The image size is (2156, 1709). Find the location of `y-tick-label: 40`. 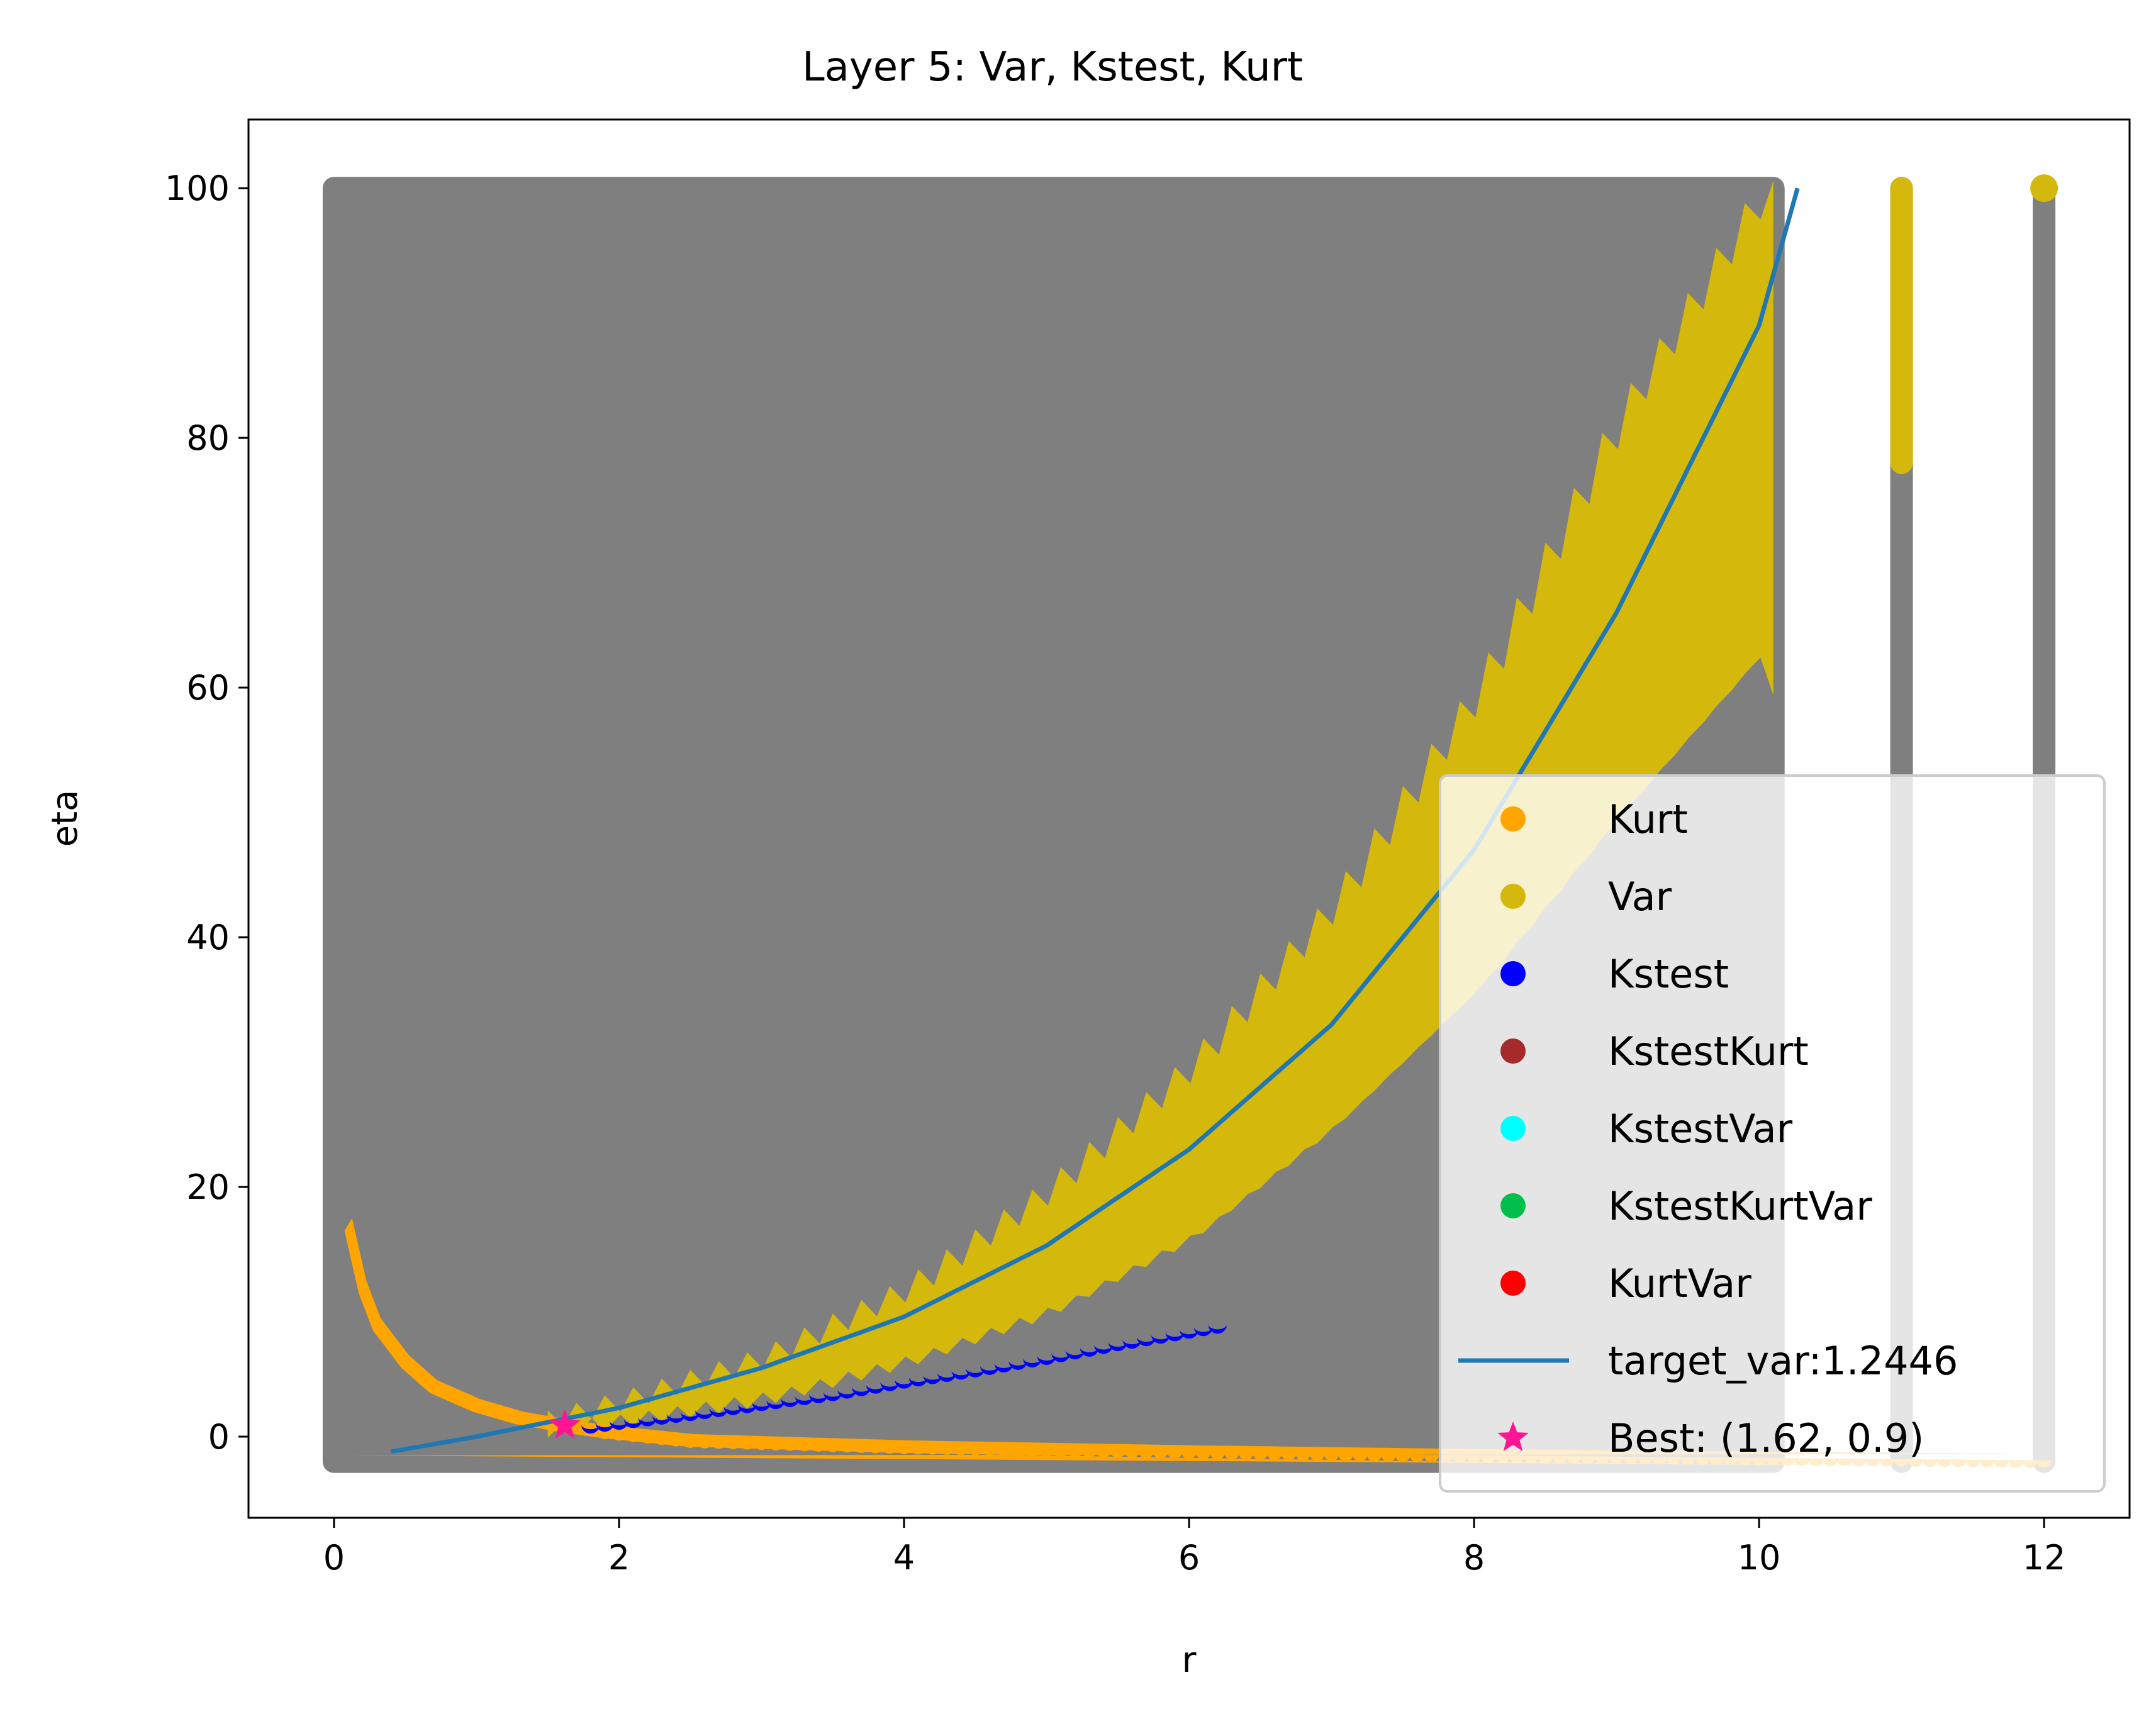

y-tick-label: 40 is located at coordinates (208, 937).